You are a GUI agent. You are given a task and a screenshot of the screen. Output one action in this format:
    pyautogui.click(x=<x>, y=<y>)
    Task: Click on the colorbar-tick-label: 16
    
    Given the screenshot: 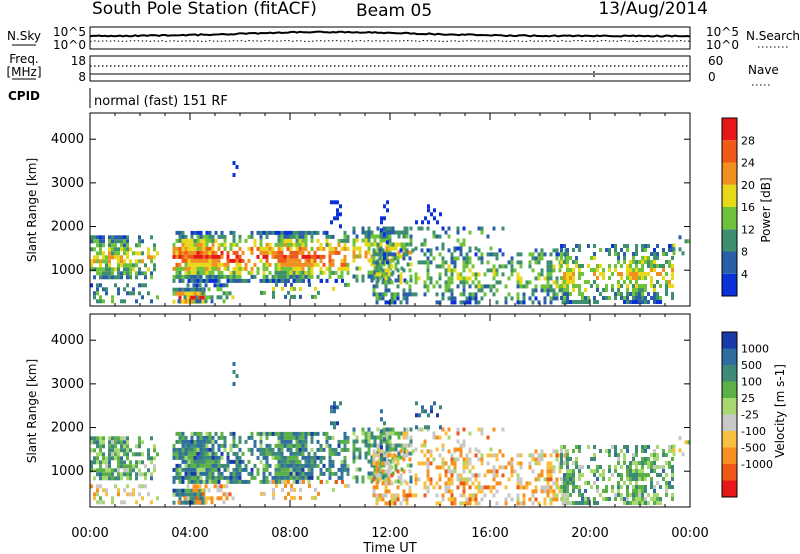 What is the action you would take?
    pyautogui.click(x=748, y=207)
    